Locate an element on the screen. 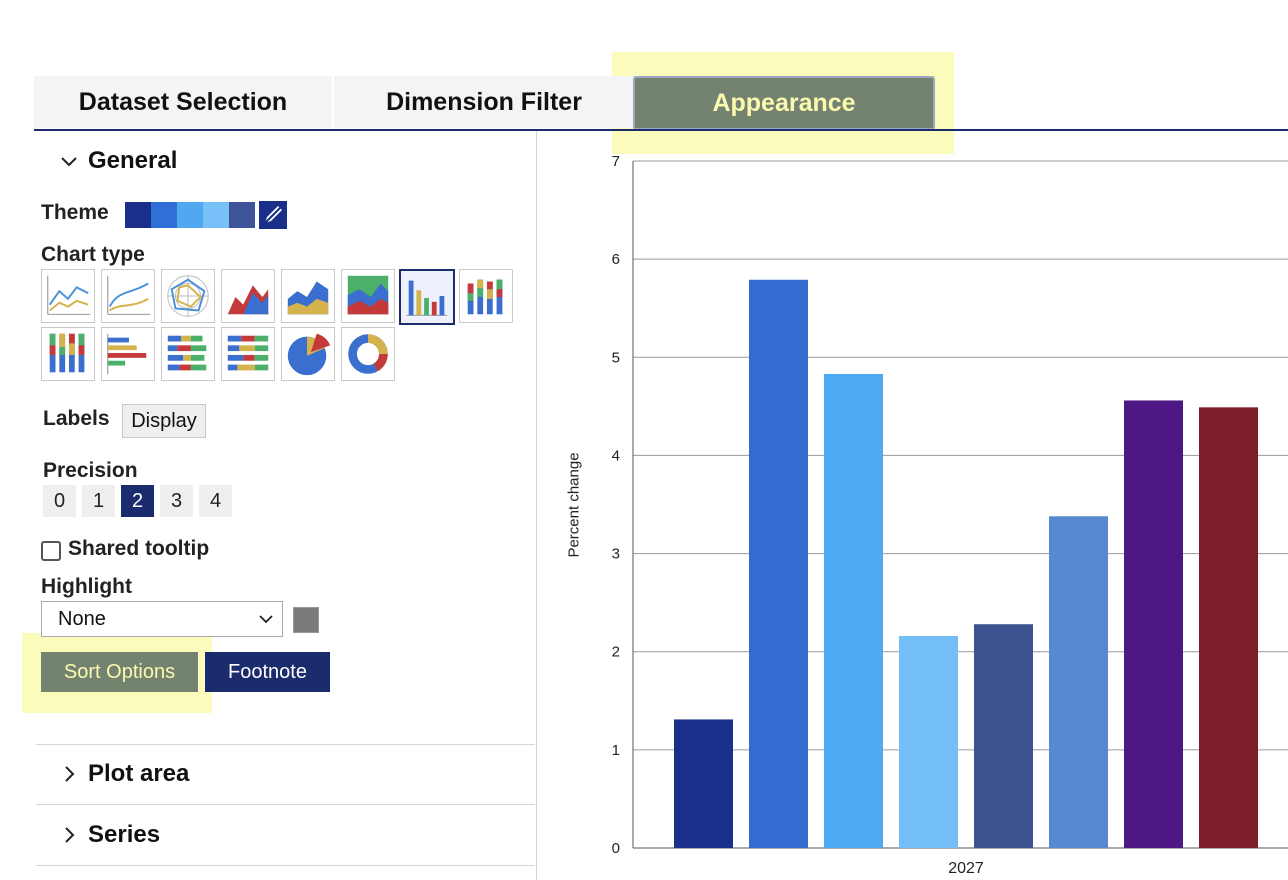 This screenshot has height=880, width=1288. column-chart-icon is located at coordinates (427, 298).